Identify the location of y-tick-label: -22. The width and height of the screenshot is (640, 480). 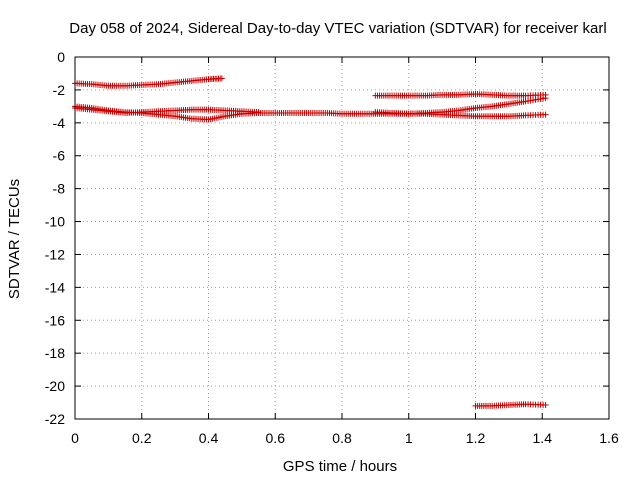
(55, 419).